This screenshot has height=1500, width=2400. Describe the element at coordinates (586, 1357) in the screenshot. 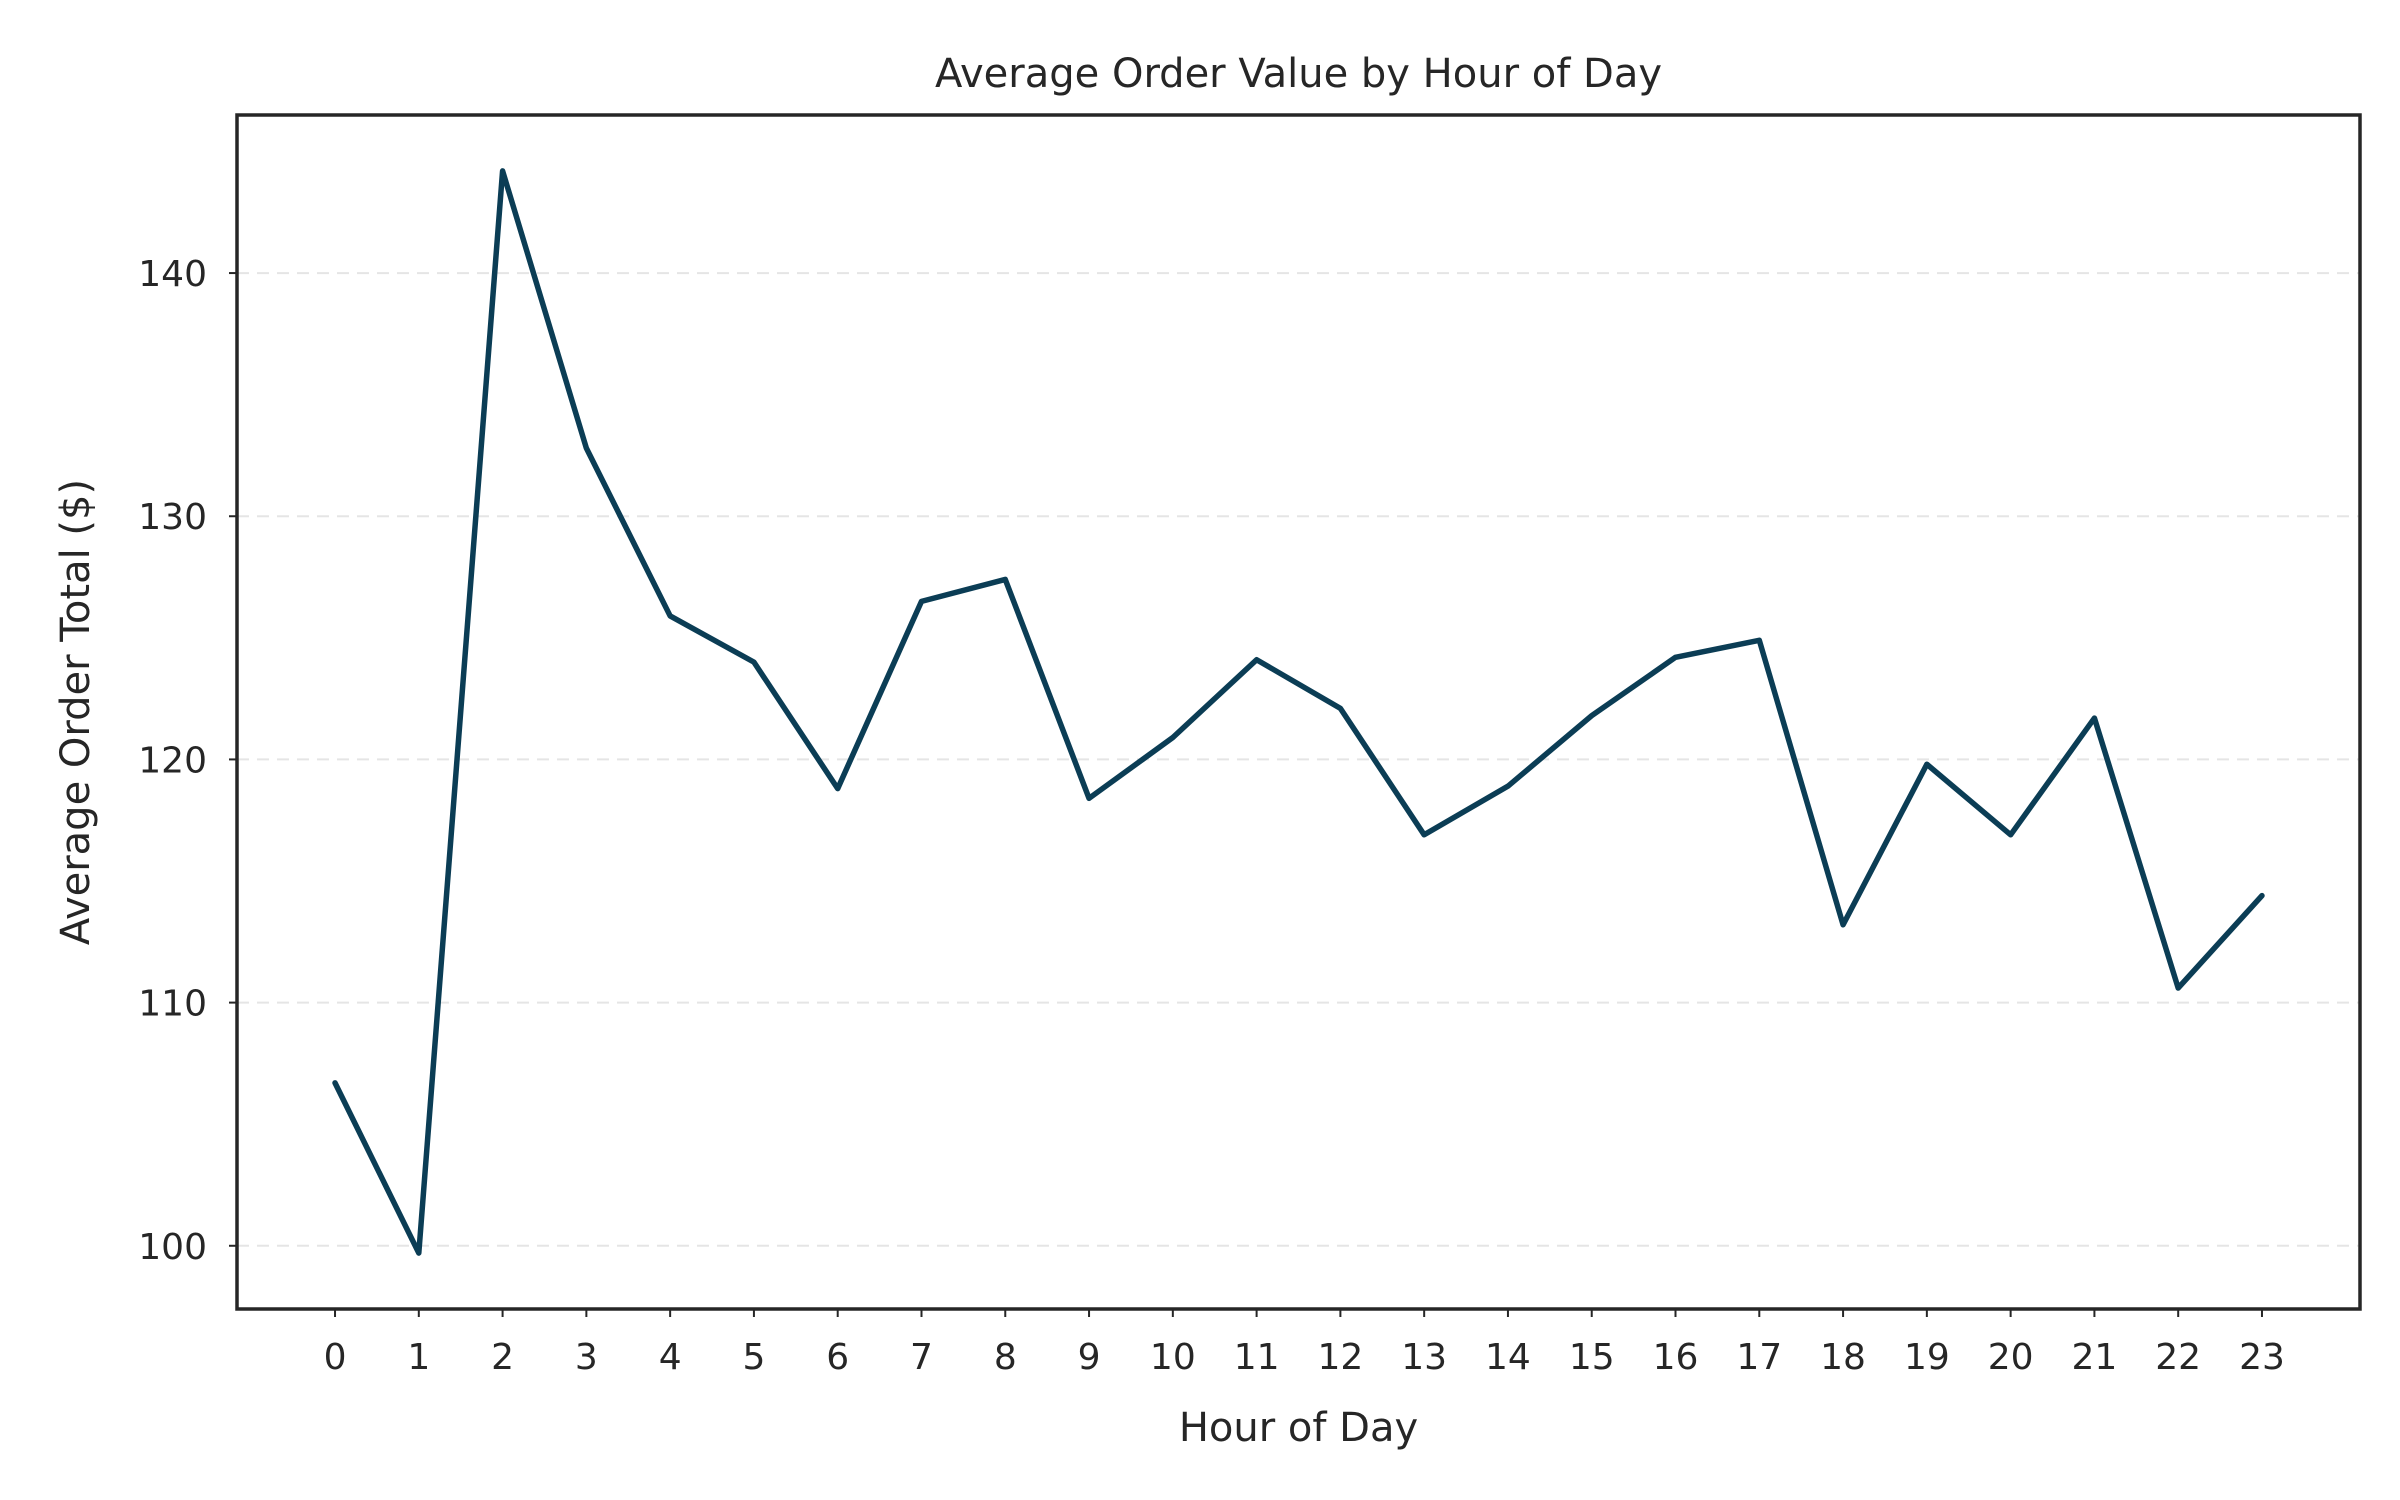

I see `x-tick-label: 3` at that location.